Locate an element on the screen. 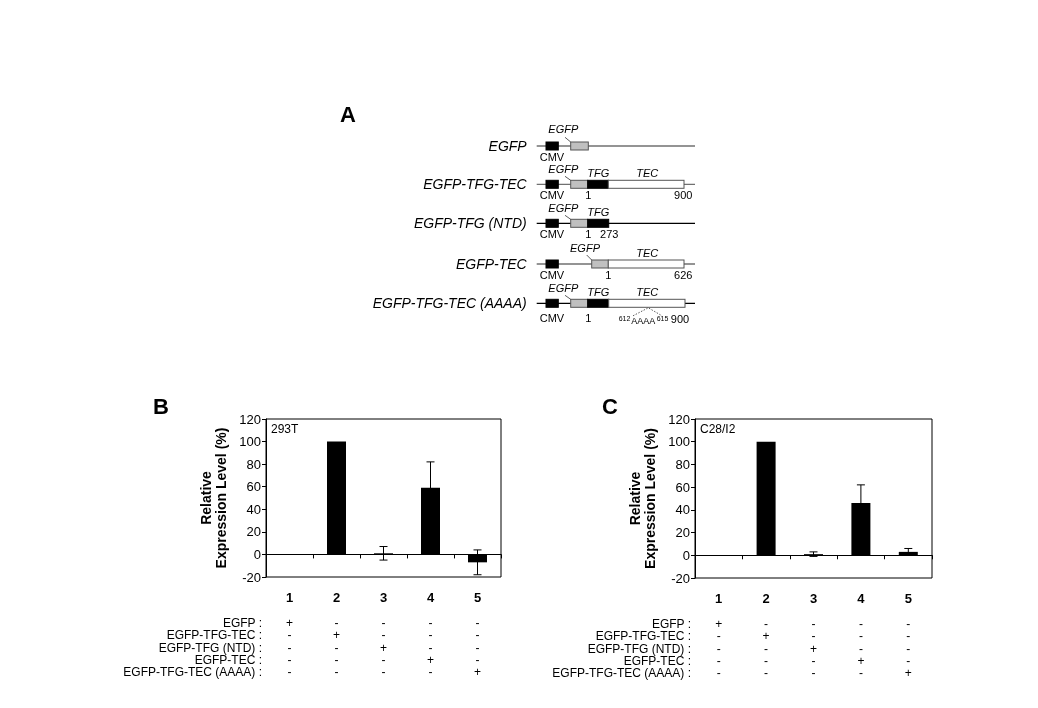 This screenshot has height=708, width=1038. chart-title: C is located at coordinates (610, 406).